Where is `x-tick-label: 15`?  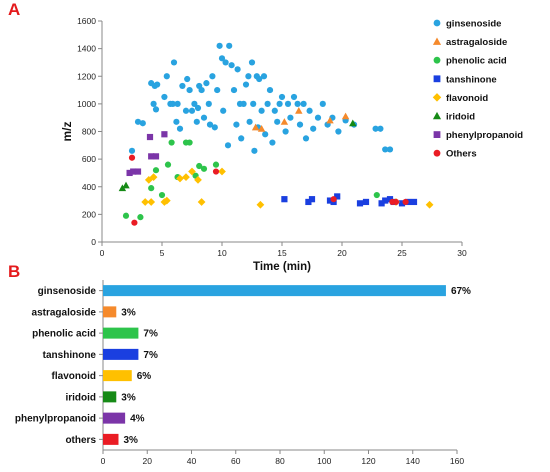
x-tick-label: 15 is located at coordinates (282, 253).